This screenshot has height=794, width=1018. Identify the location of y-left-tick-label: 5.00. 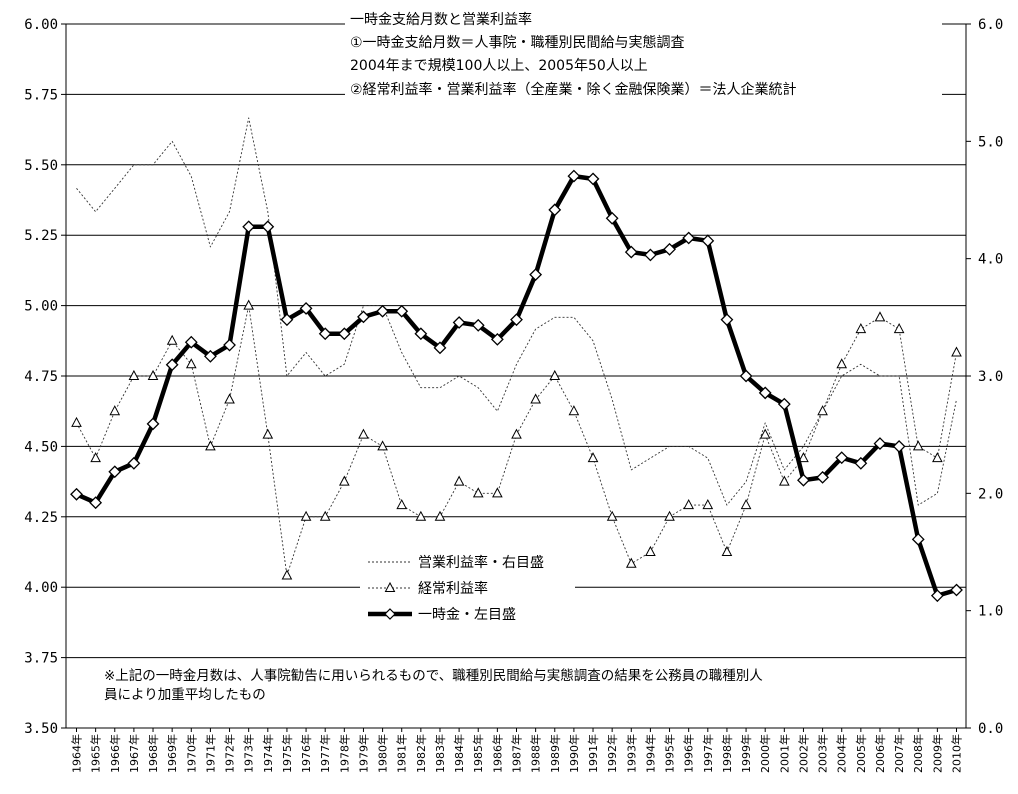
(41, 307).